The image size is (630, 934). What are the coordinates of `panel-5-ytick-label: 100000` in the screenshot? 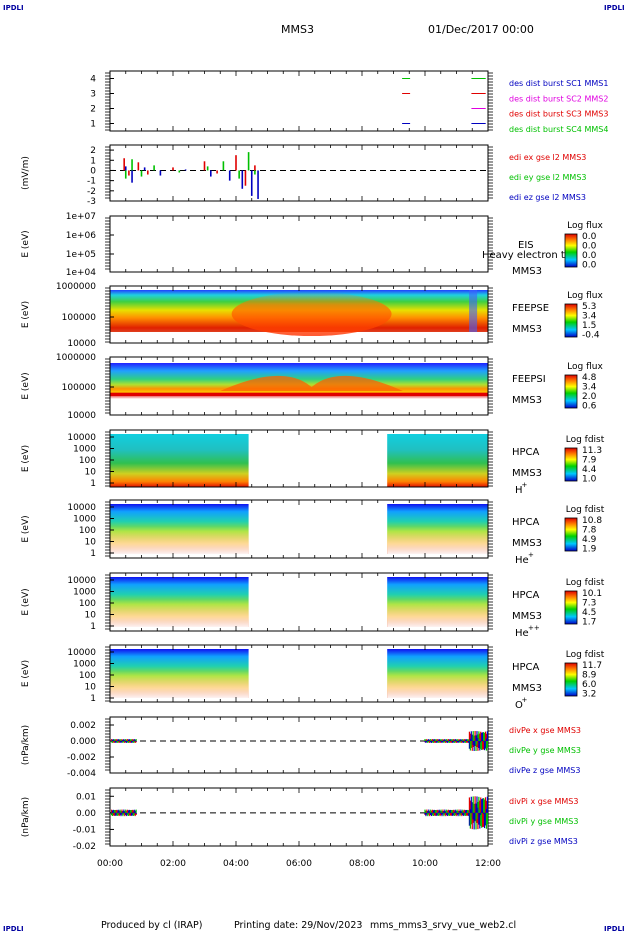 It's located at (79, 388).